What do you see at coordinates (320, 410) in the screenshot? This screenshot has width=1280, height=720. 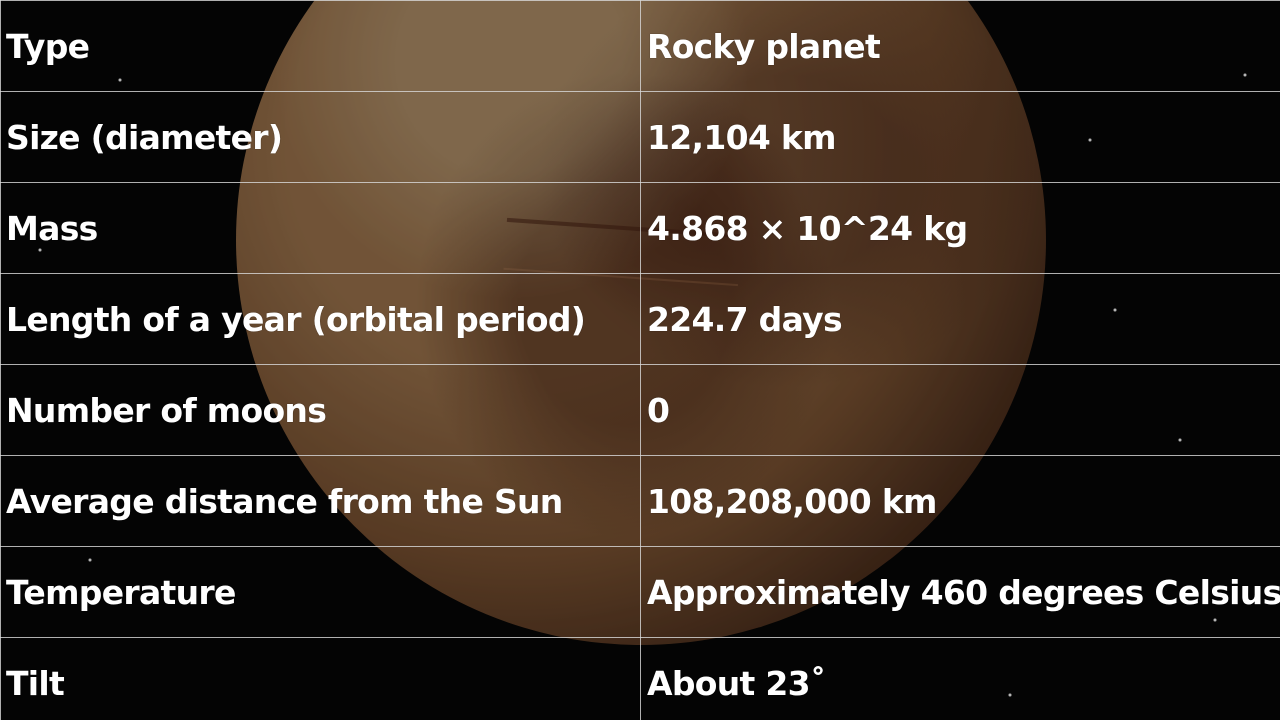 I see `fact-label: Number of moons` at bounding box center [320, 410].